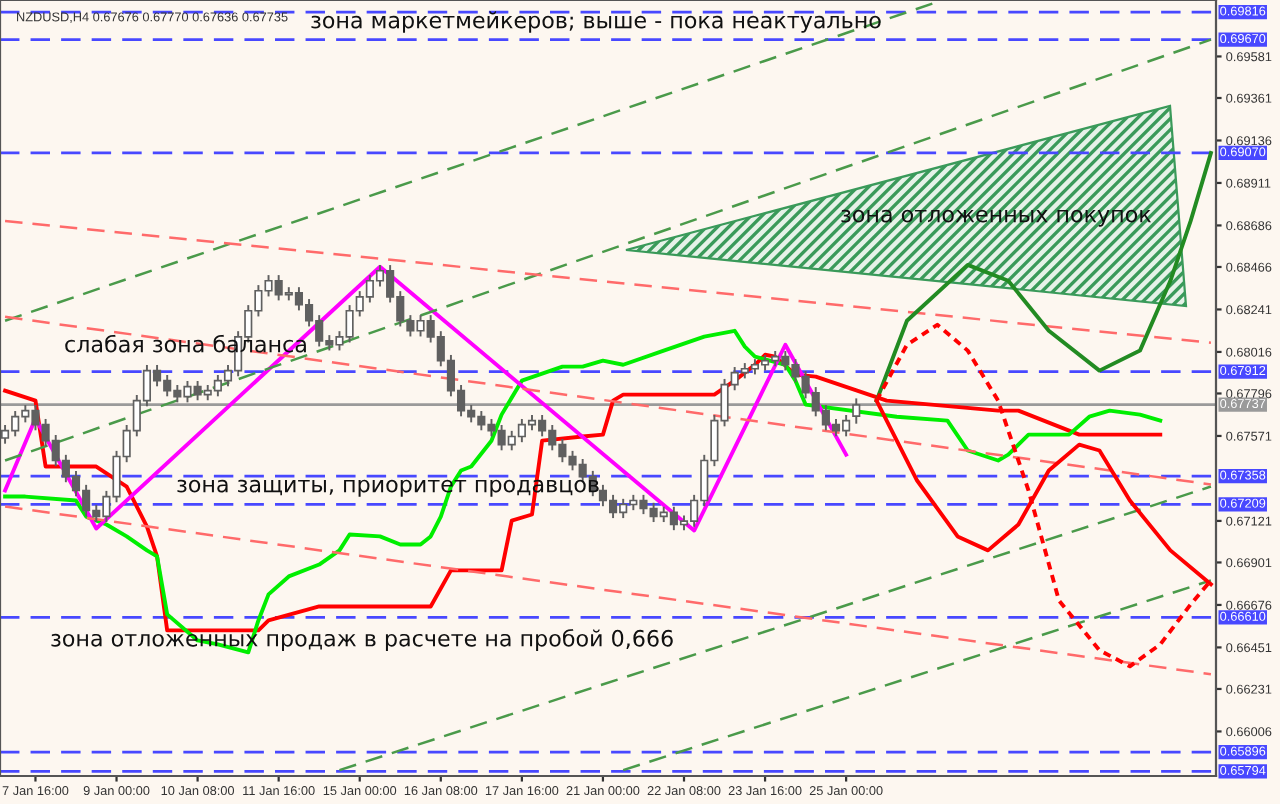 The image size is (1280, 804). Describe the element at coordinates (856, 411) in the screenshot. I see `candlestick` at that location.